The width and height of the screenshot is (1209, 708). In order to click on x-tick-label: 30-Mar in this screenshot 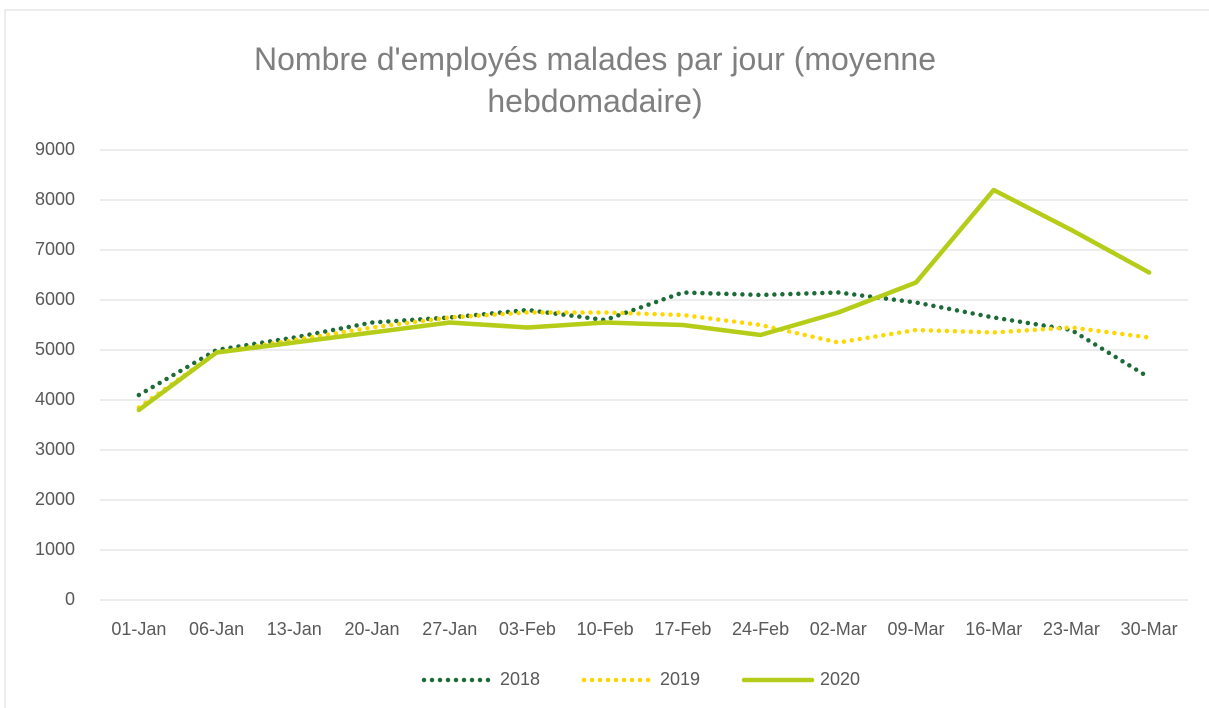, I will do `click(1149, 629)`.